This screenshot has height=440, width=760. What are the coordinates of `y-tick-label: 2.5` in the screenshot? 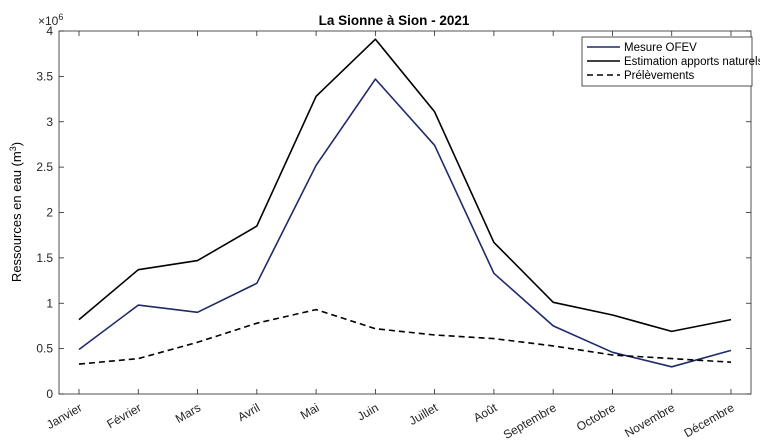 It's located at (44, 167).